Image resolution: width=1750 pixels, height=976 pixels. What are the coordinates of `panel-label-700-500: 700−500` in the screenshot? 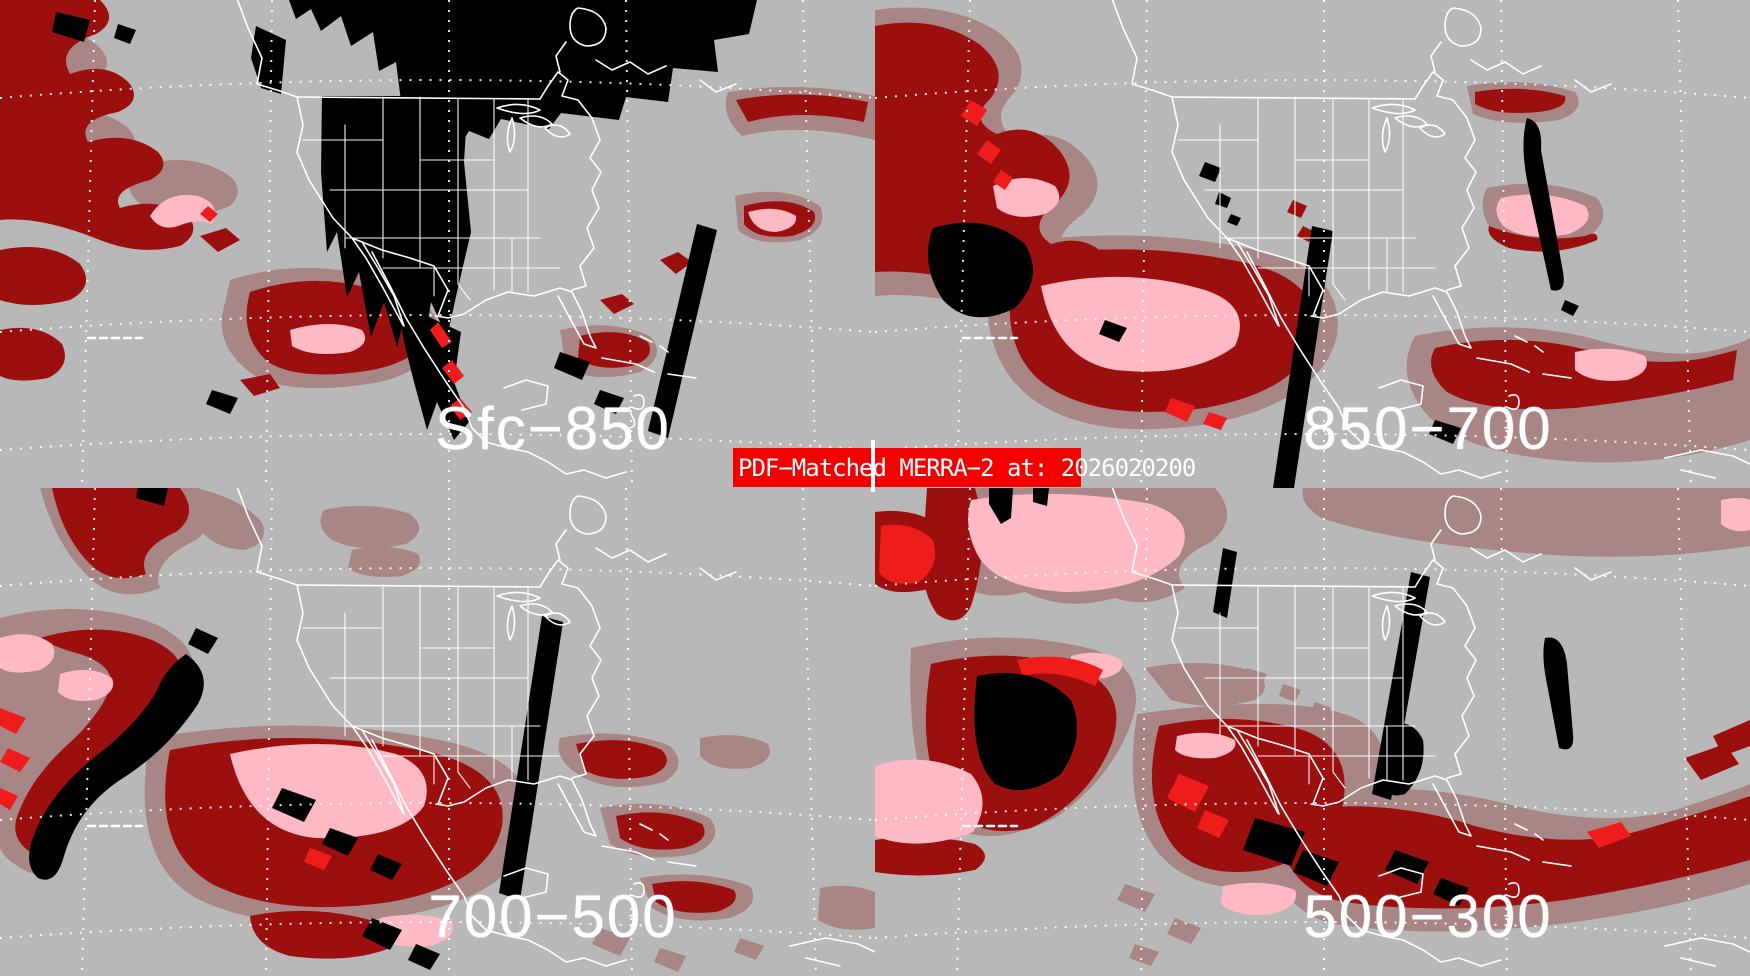 It's located at (553, 916).